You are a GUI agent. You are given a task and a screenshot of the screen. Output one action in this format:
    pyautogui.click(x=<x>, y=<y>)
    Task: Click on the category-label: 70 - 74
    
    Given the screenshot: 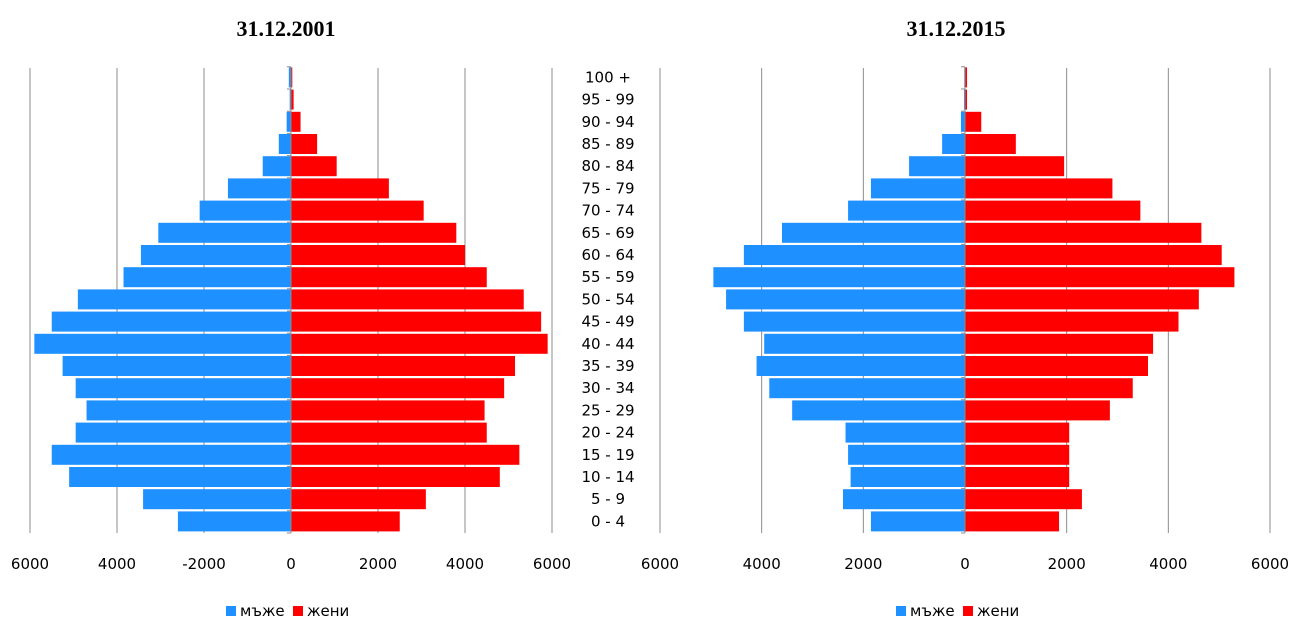 What is the action you would take?
    pyautogui.click(x=607, y=211)
    